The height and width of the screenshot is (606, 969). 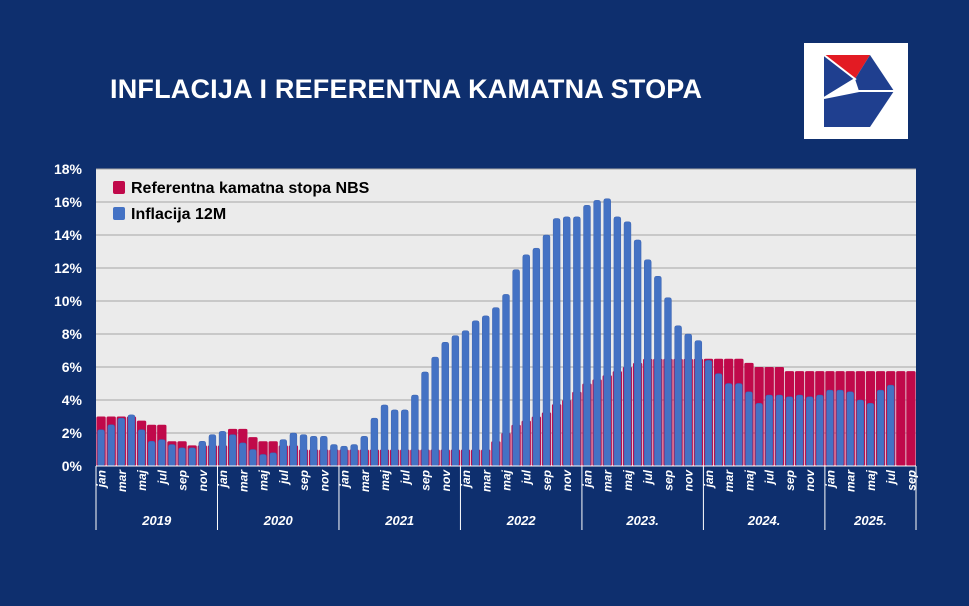 I want to click on logo-blue-middle, so click(x=874, y=73).